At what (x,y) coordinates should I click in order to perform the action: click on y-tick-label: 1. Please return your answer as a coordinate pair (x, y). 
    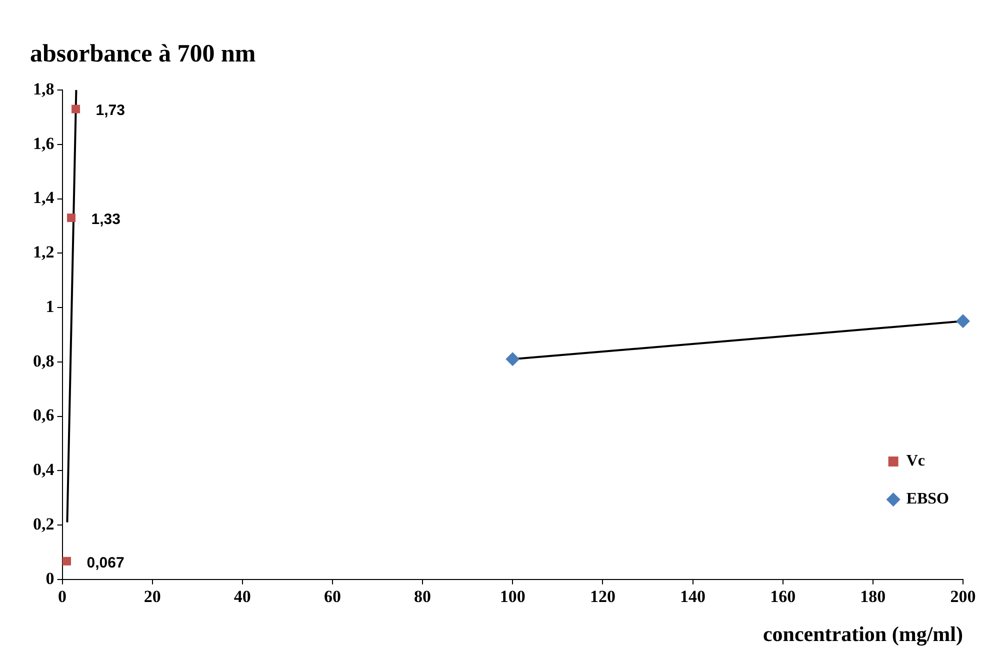
    Looking at the image, I should click on (50, 306).